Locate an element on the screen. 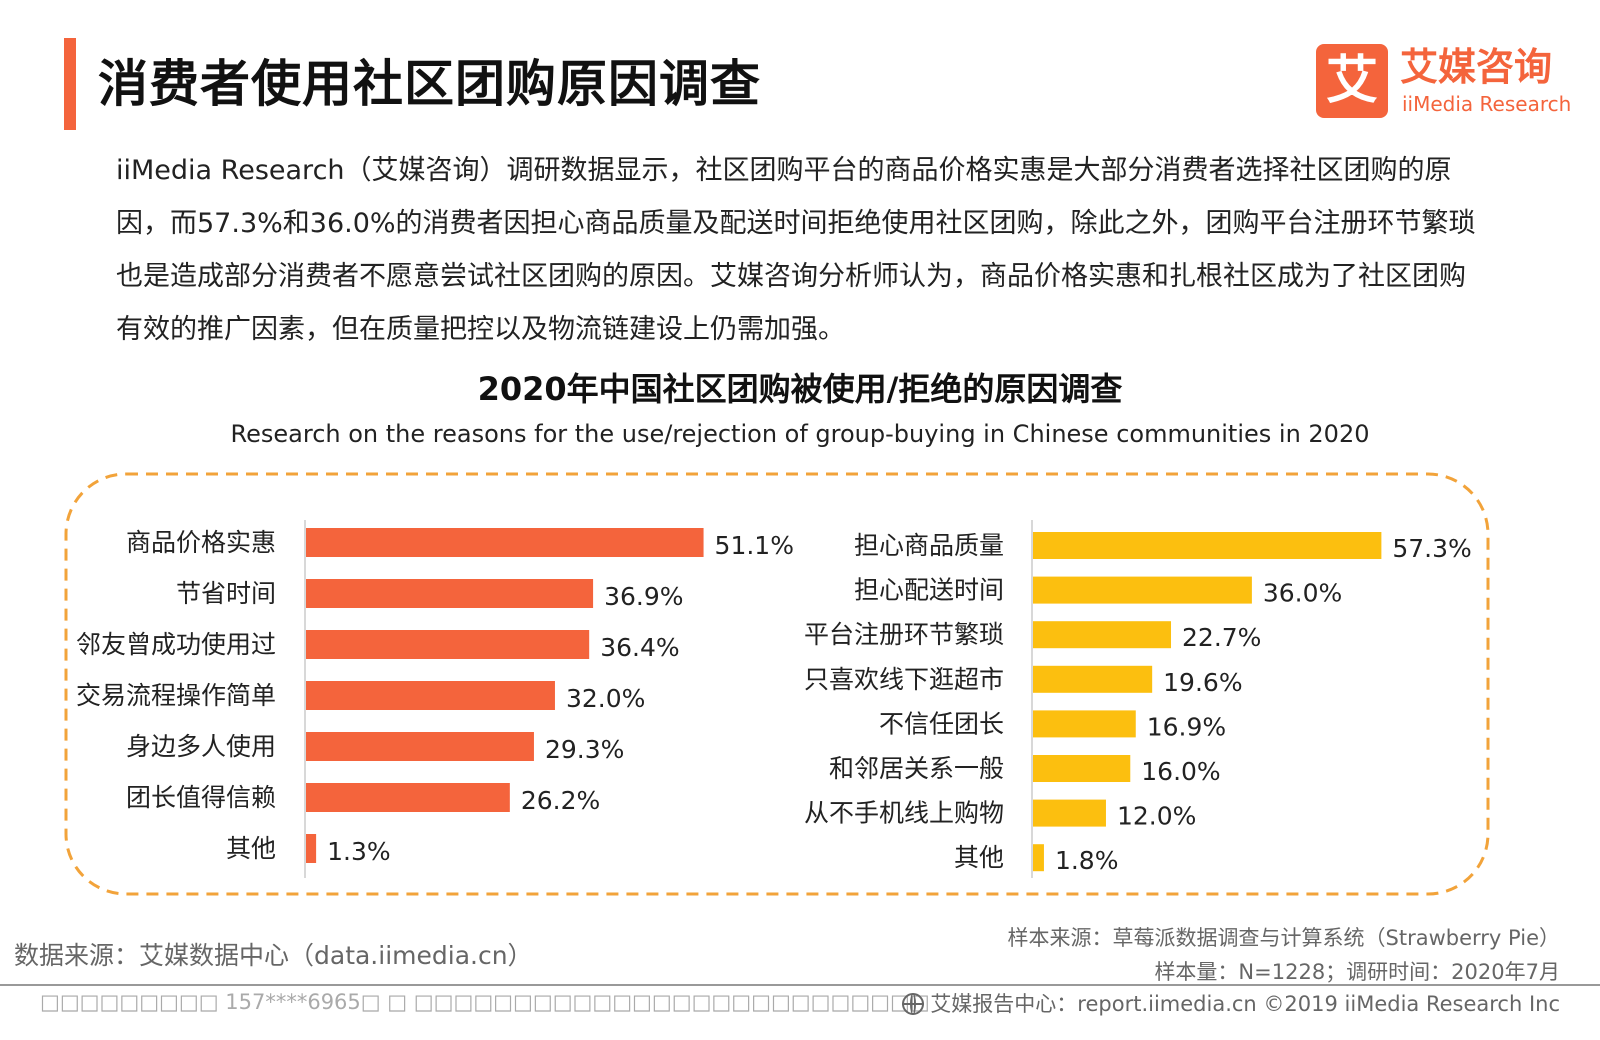 This screenshot has width=1600, height=1040. value-label-1-3: 36.4% is located at coordinates (639, 647).